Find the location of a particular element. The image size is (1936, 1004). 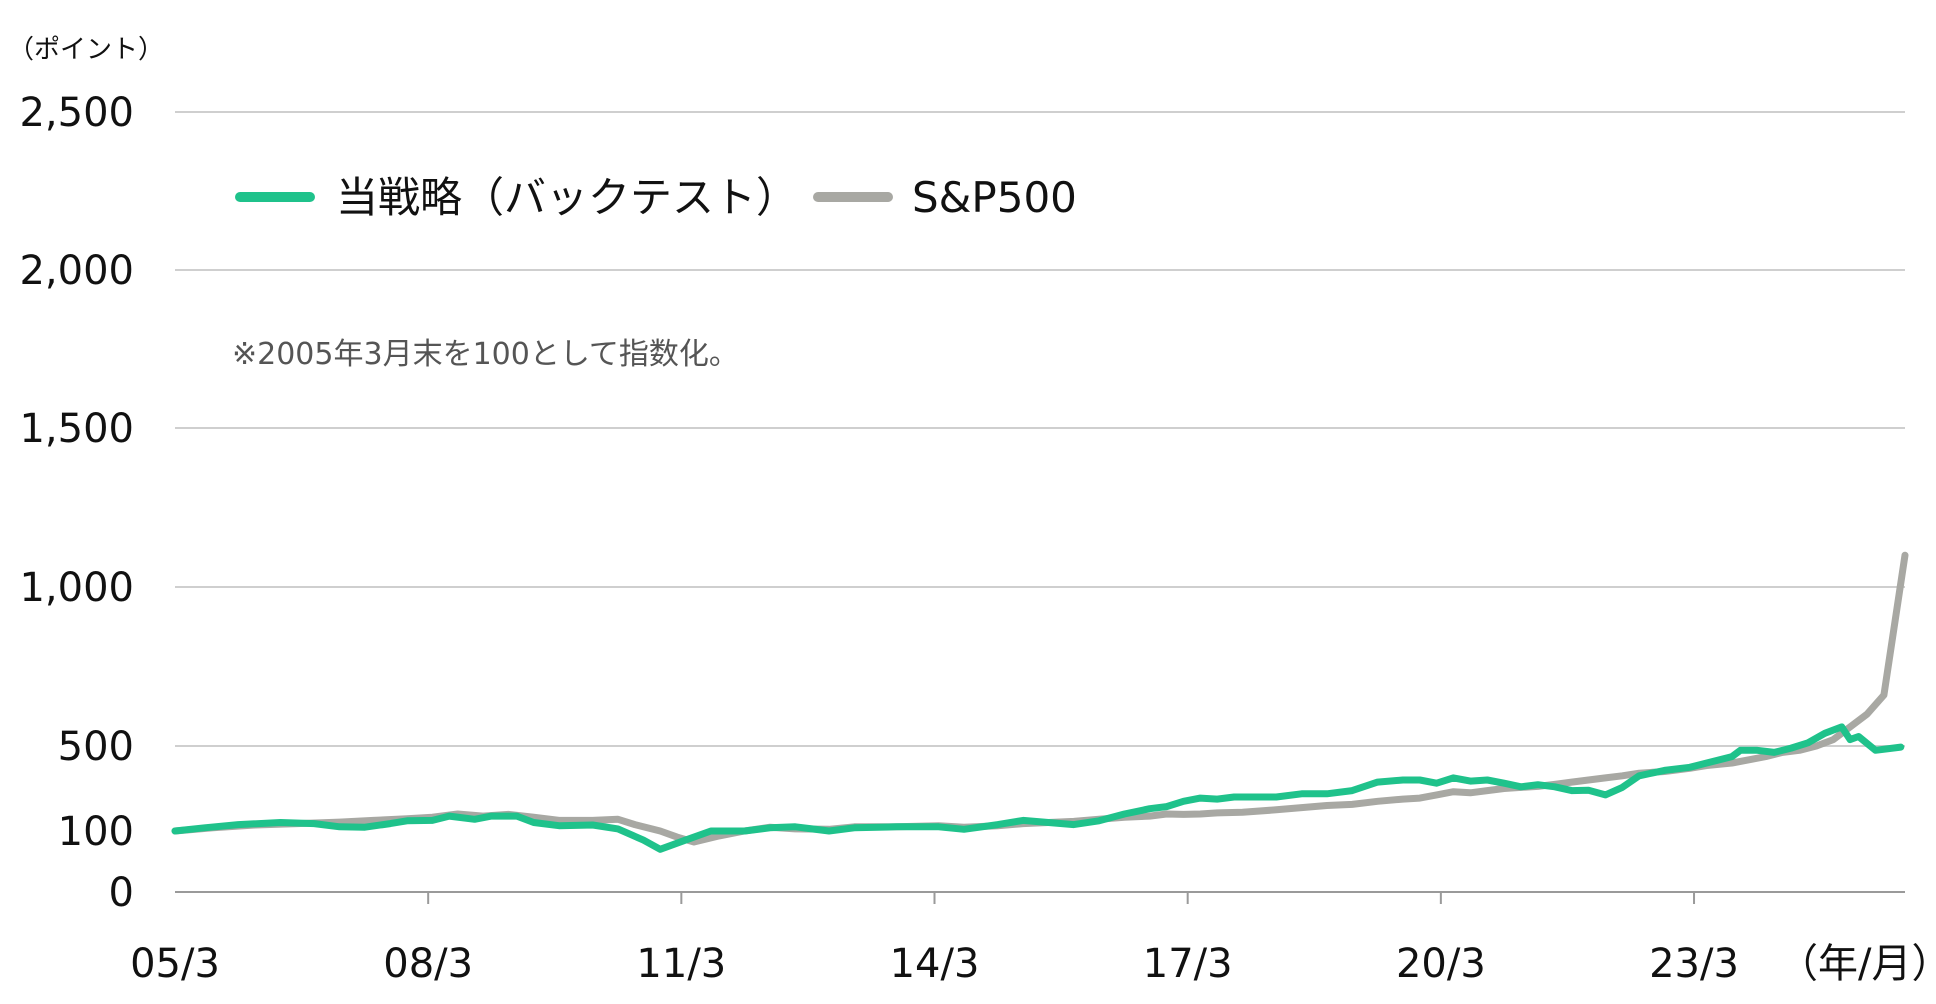

x-axis-unit-label: （年/月） is located at coordinates (1857, 964).